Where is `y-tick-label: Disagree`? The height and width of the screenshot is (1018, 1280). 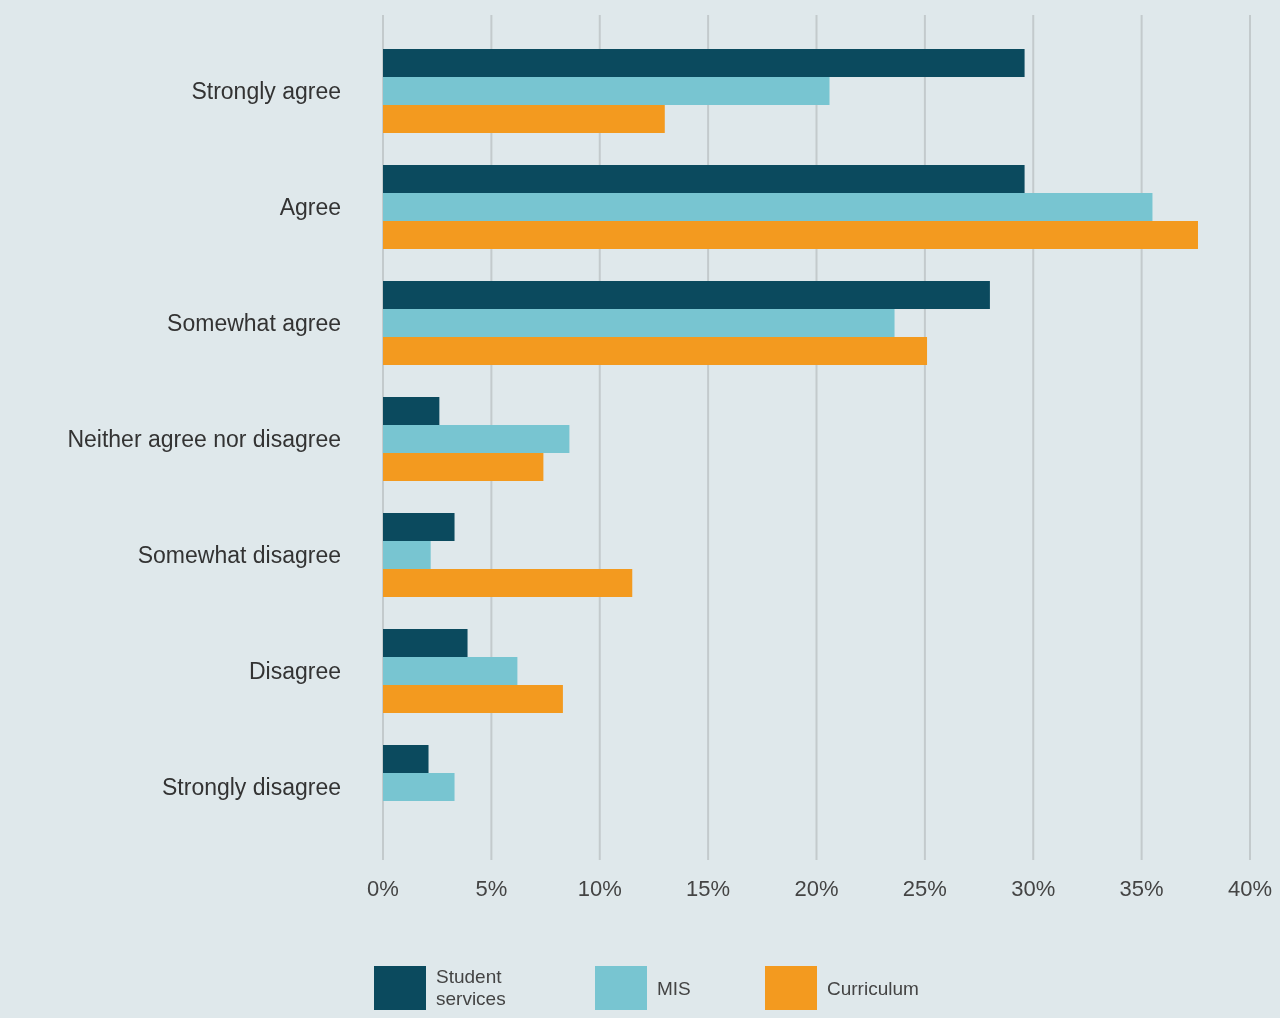 y-tick-label: Disagree is located at coordinates (294, 671).